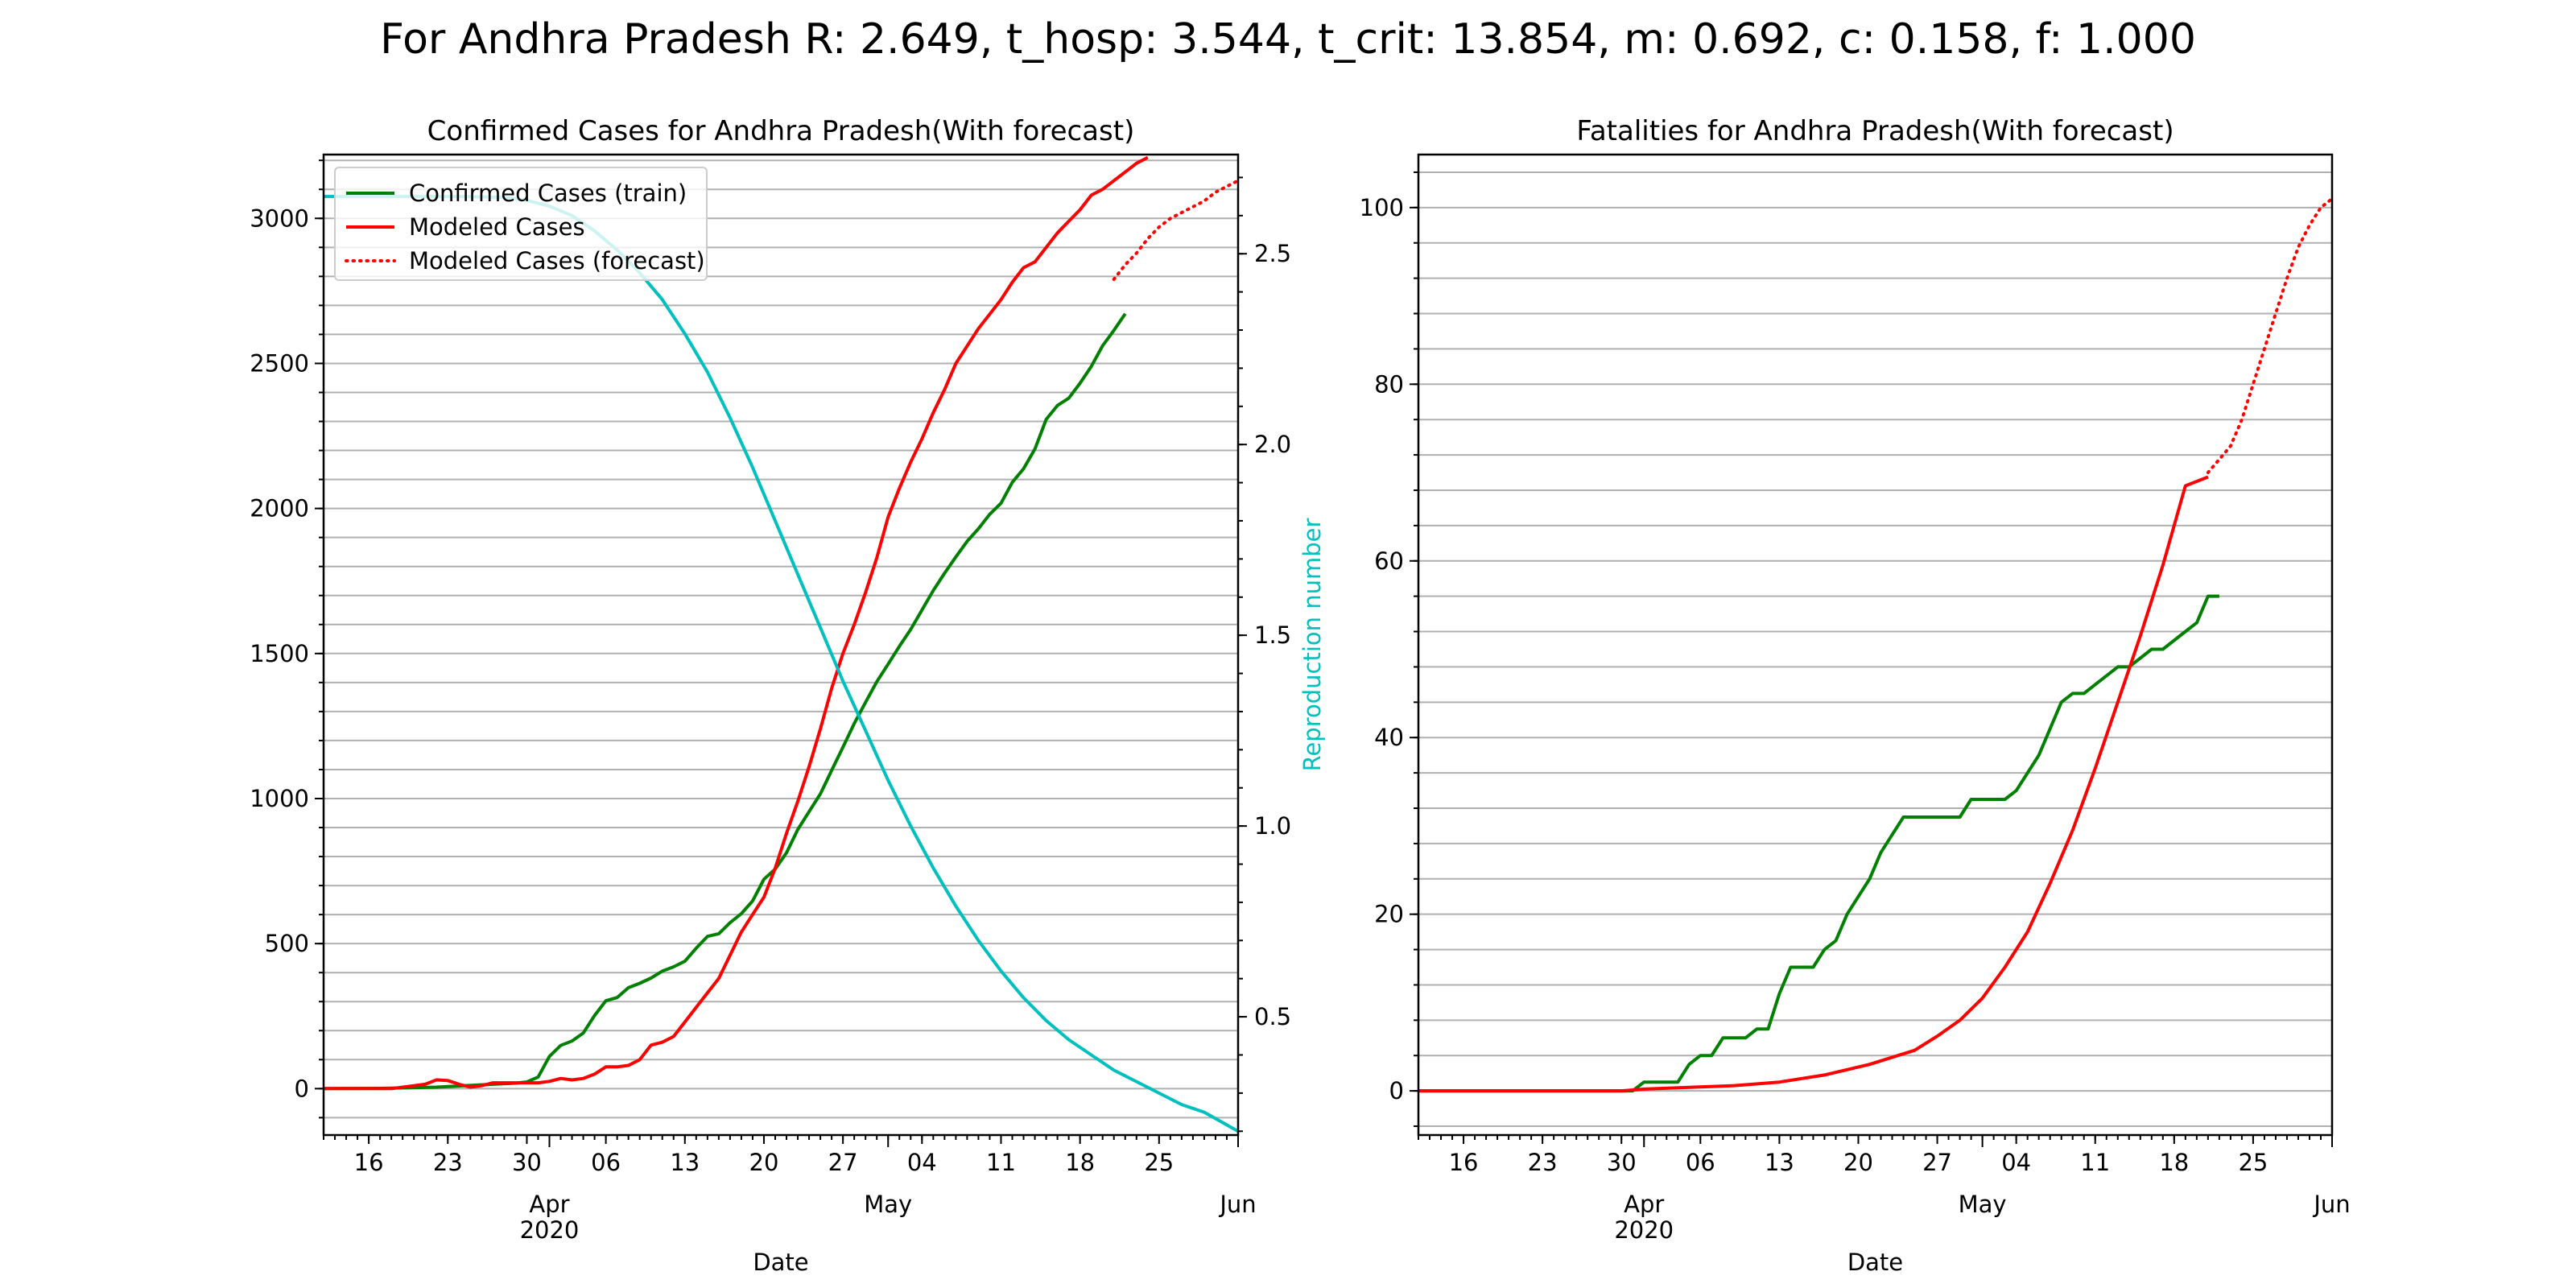 This screenshot has width=2576, height=1288. I want to click on y-tick-label: 2500, so click(279, 363).